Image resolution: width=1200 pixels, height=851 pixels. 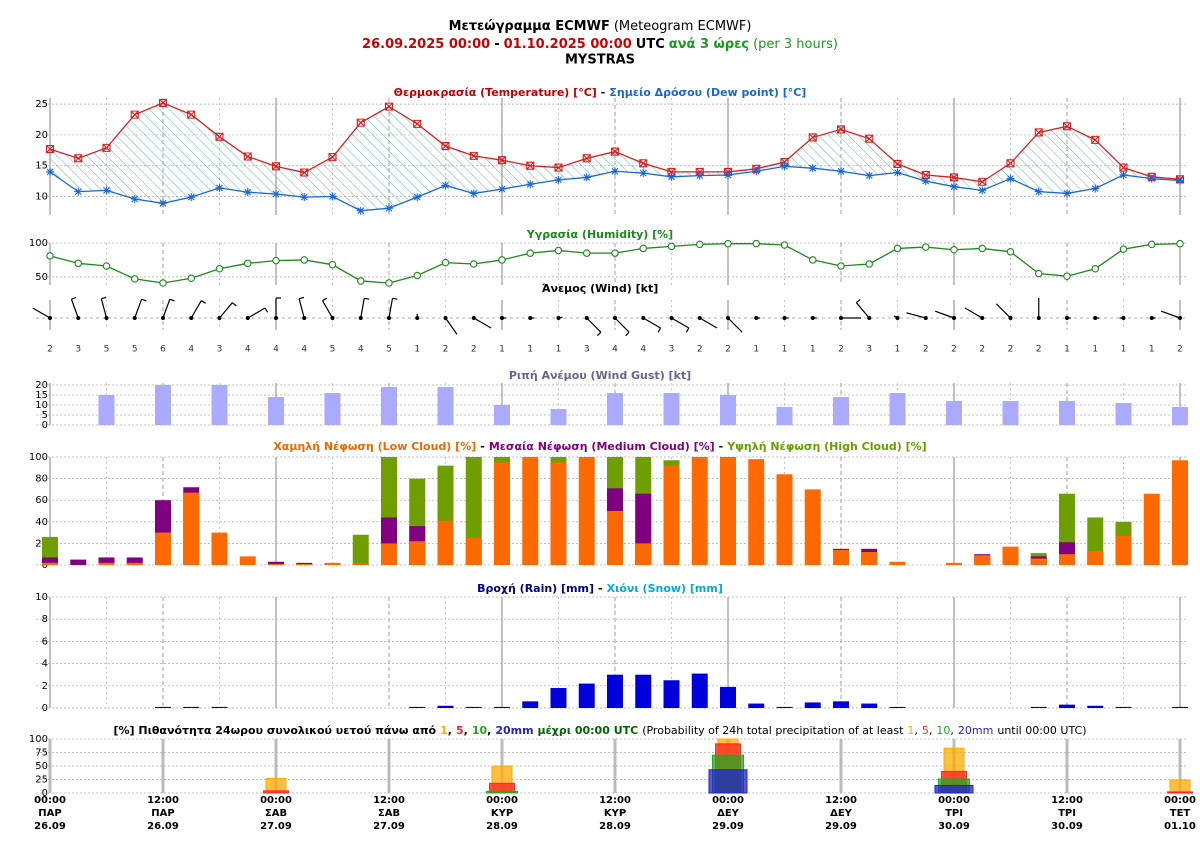 What do you see at coordinates (1041, 730) in the screenshot?
I see `title-part: until 00:00 UTC)` at bounding box center [1041, 730].